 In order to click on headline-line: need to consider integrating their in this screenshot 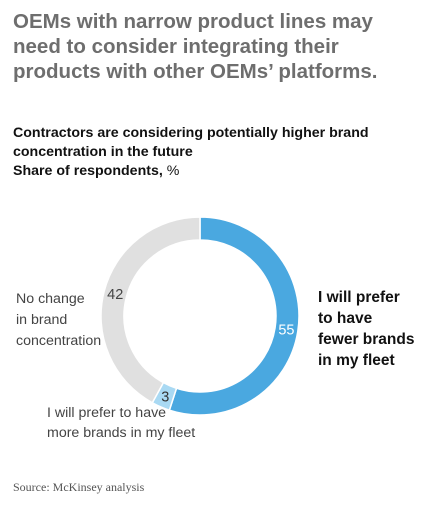, I will do `click(176, 46)`.